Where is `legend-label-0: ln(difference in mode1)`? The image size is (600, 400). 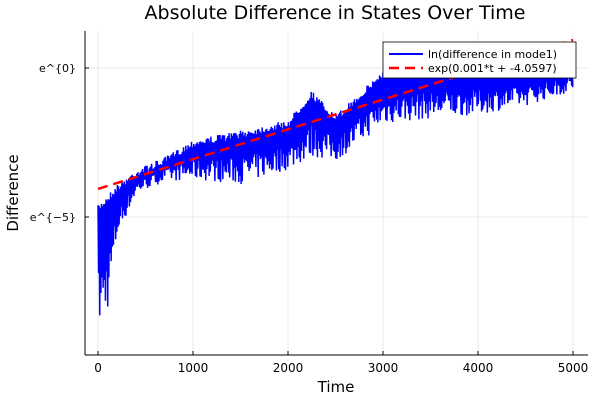
legend-label-0: ln(difference in mode1) is located at coordinates (492, 54).